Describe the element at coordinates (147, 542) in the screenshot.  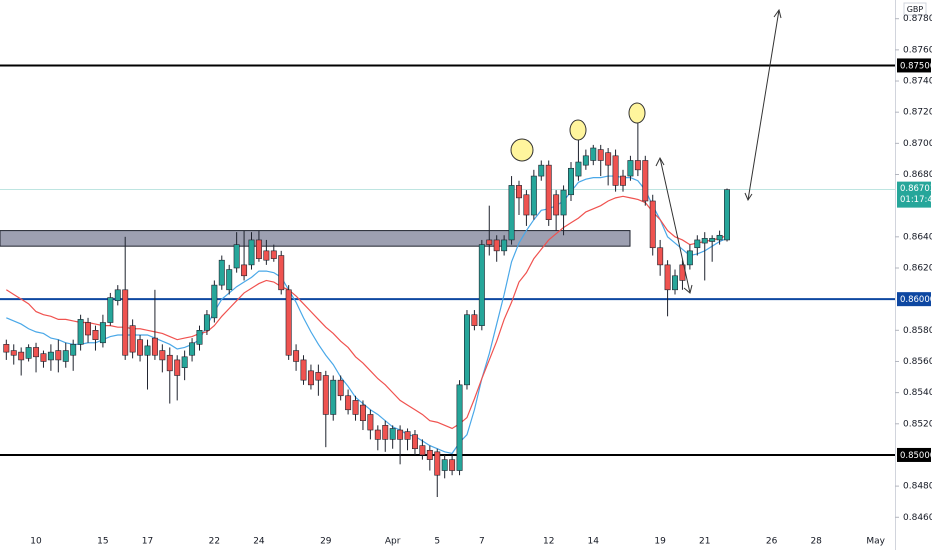
I see `x-tick-label: 17` at that location.